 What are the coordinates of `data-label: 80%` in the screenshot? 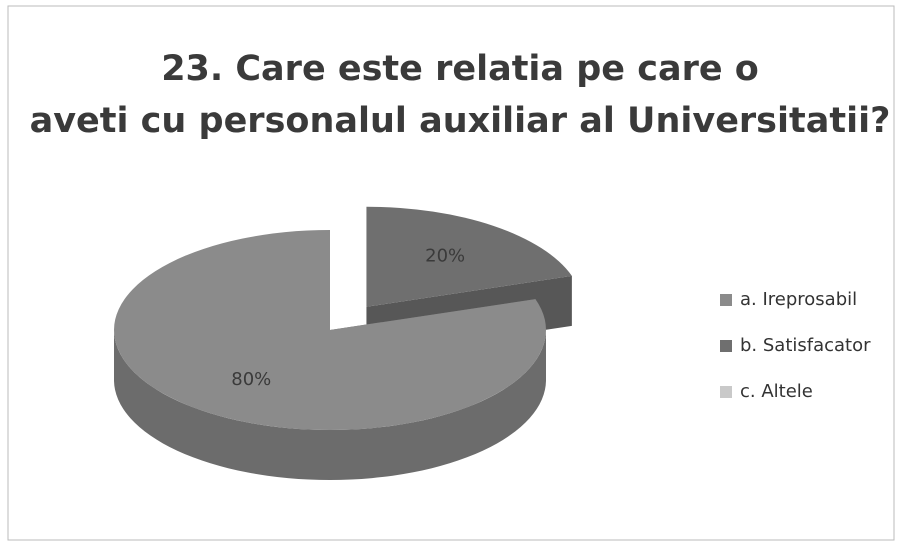 It's located at (251, 379).